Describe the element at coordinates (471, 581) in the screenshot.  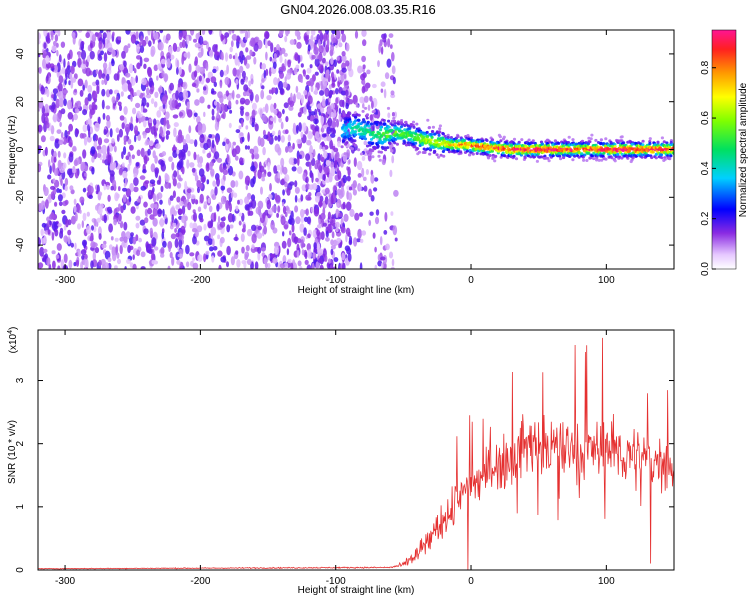
I see `x-tick-label: 0` at that location.